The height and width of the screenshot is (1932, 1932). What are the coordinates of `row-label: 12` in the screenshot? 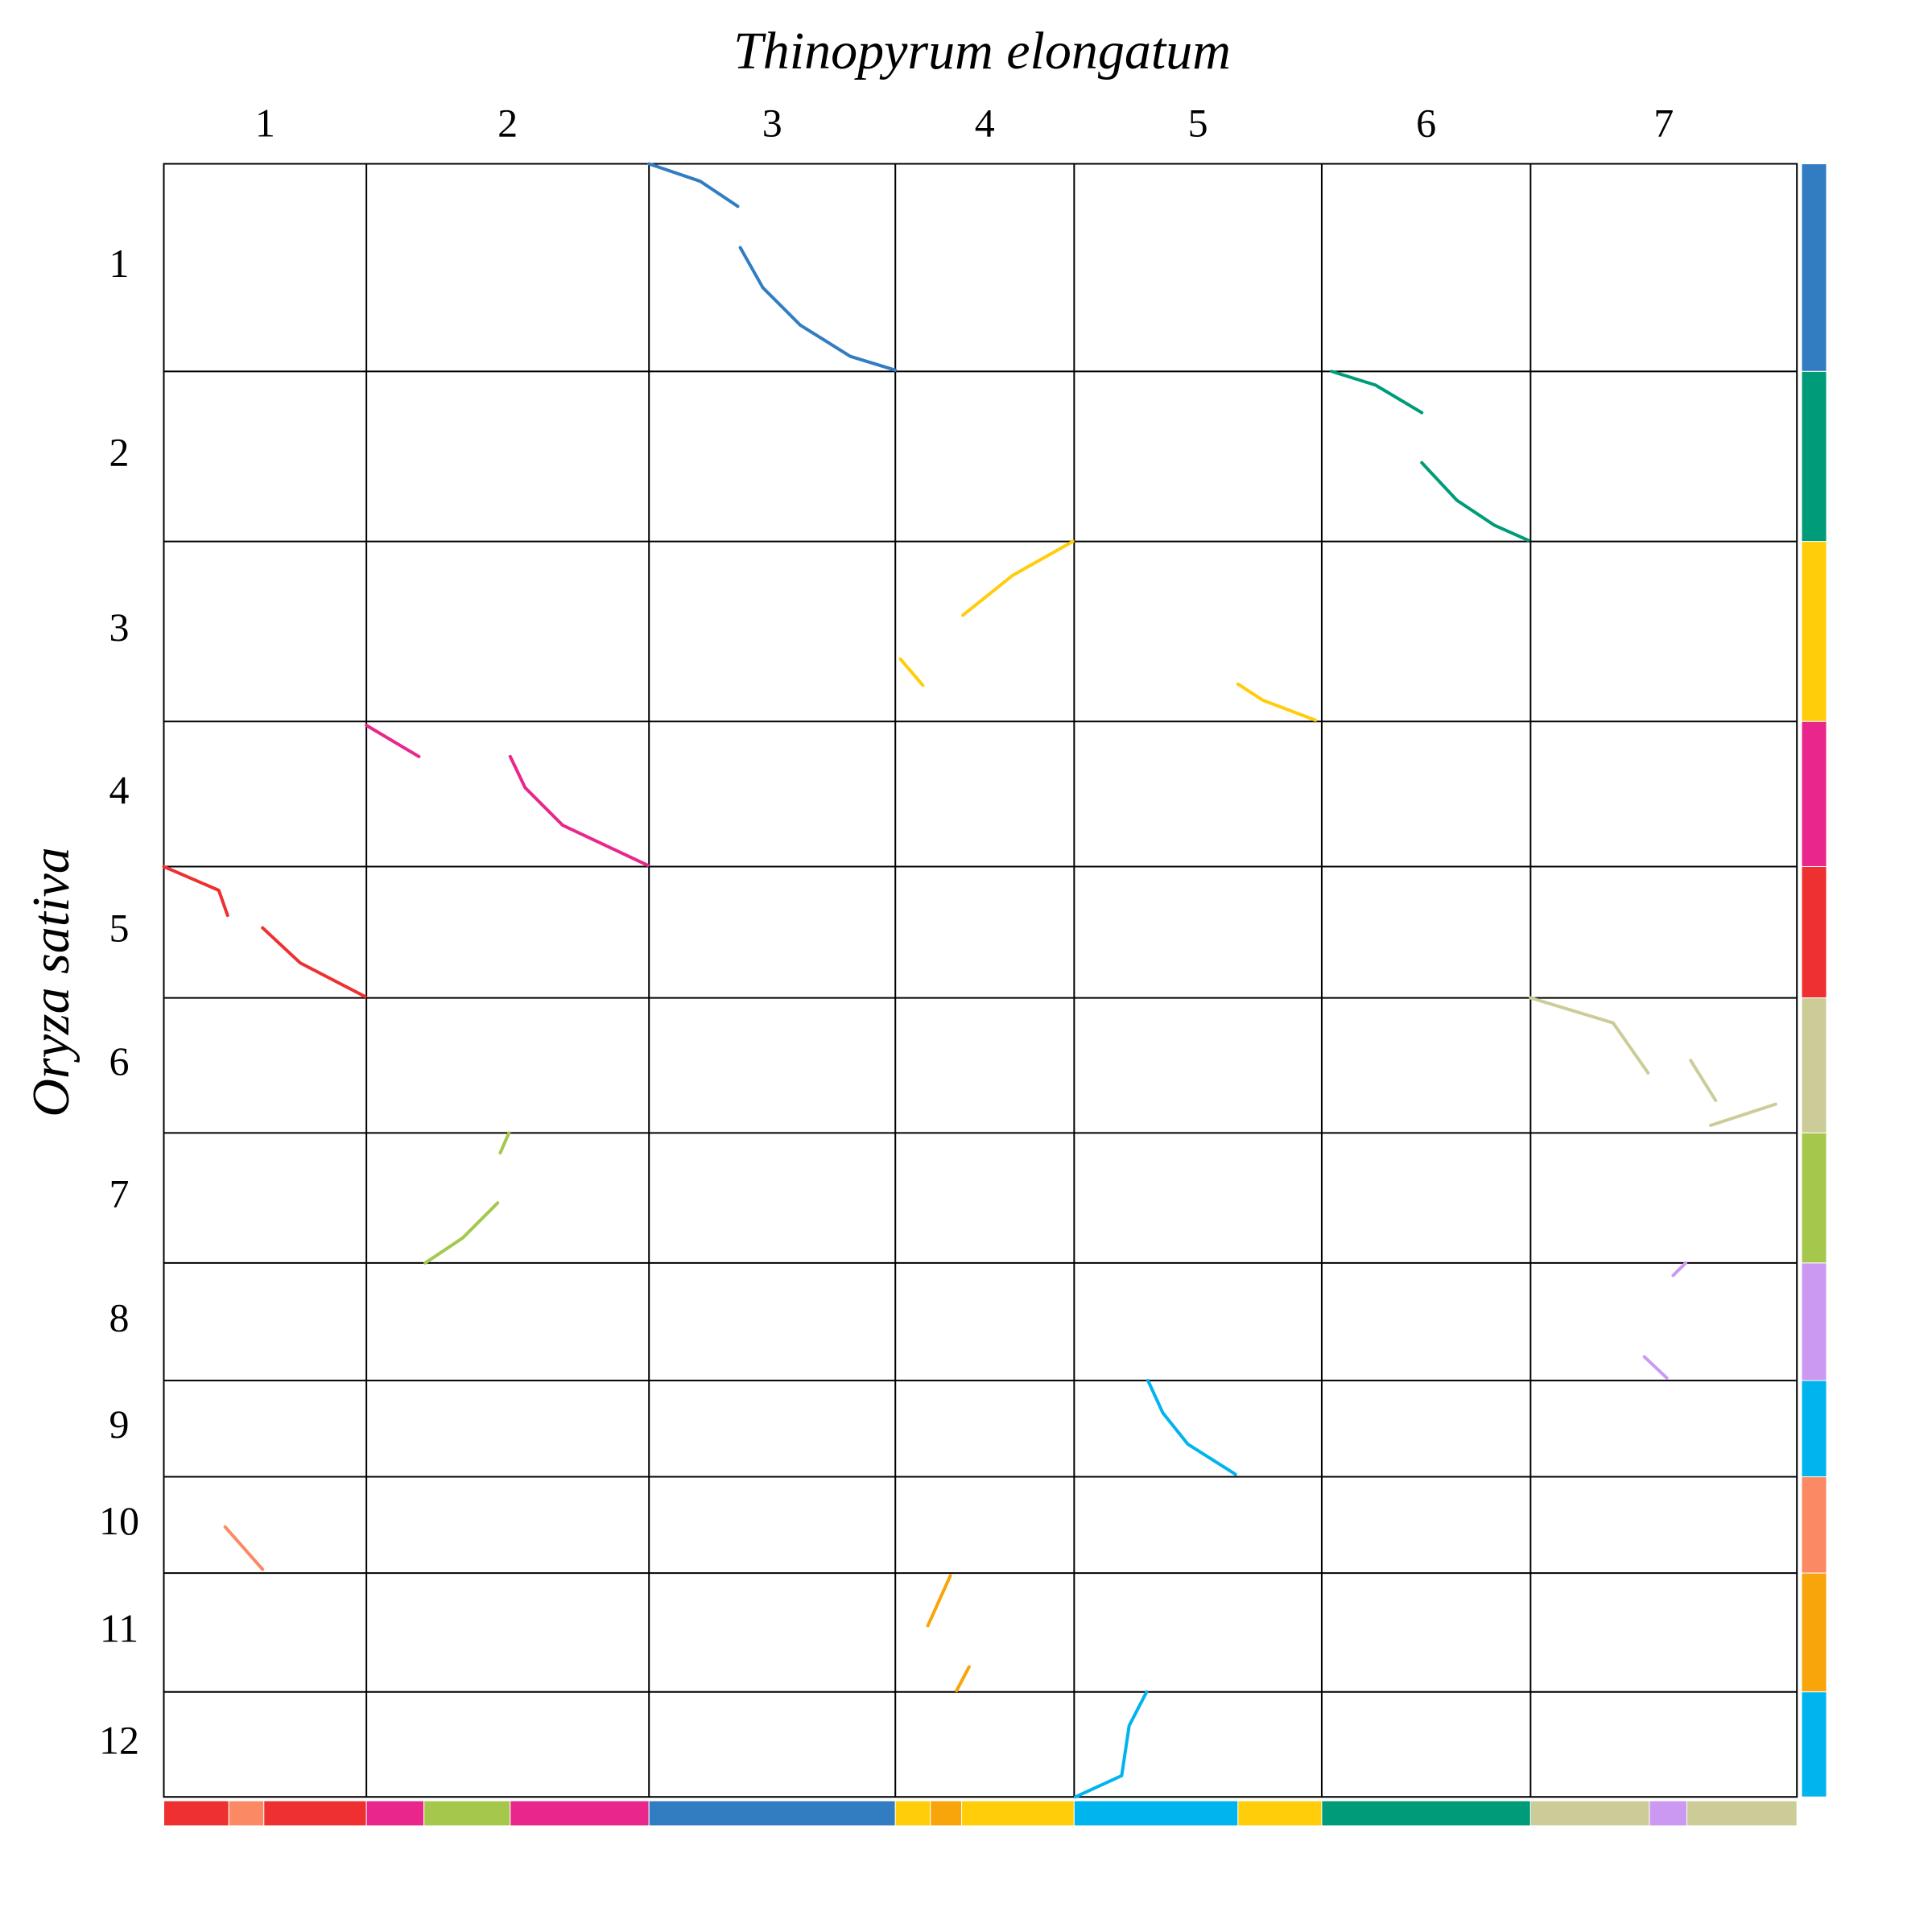 It's located at (119, 1739).